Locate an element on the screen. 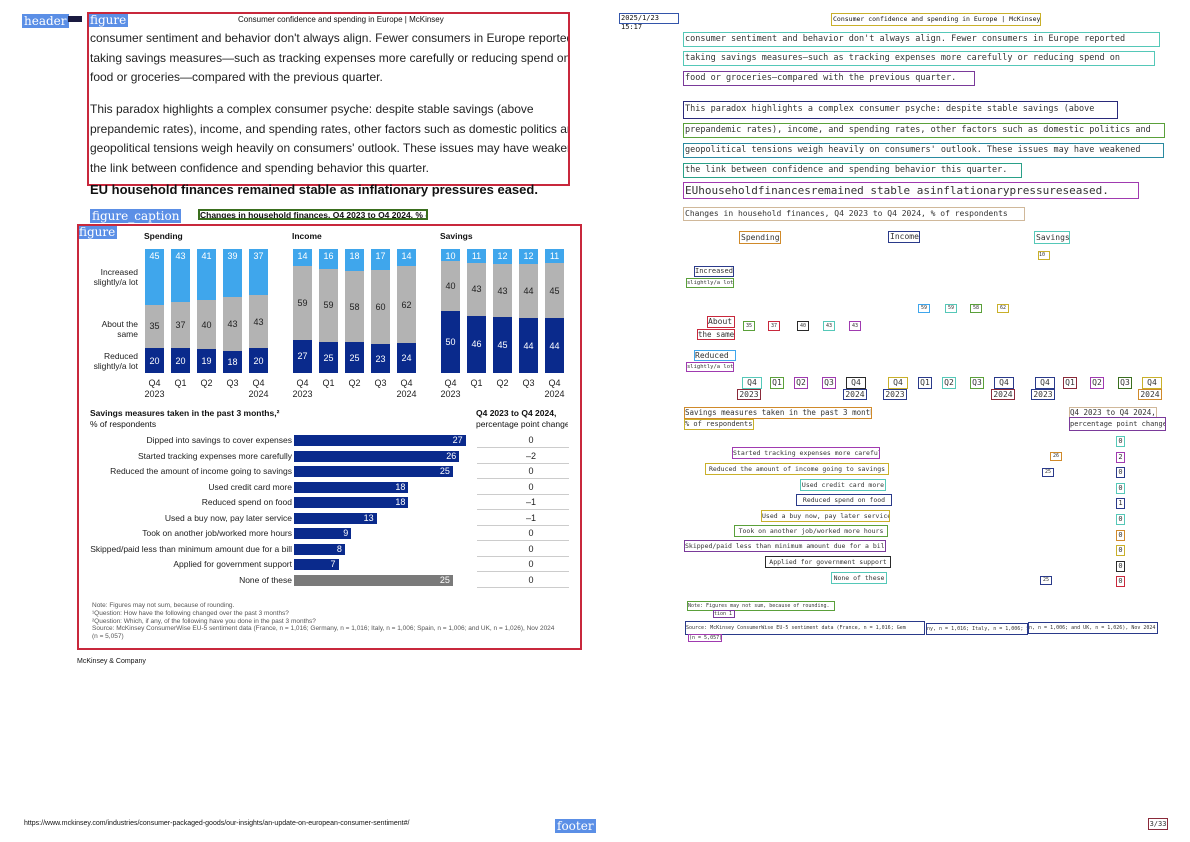 The image size is (1190, 842). bar-value-label: 11 is located at coordinates (476, 256).